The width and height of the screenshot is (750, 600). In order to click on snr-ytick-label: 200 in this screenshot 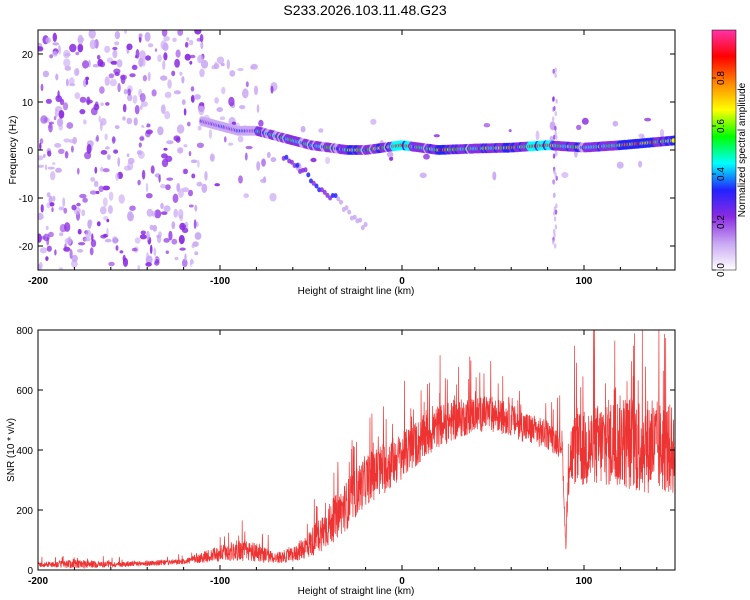, I will do `click(24, 511)`.